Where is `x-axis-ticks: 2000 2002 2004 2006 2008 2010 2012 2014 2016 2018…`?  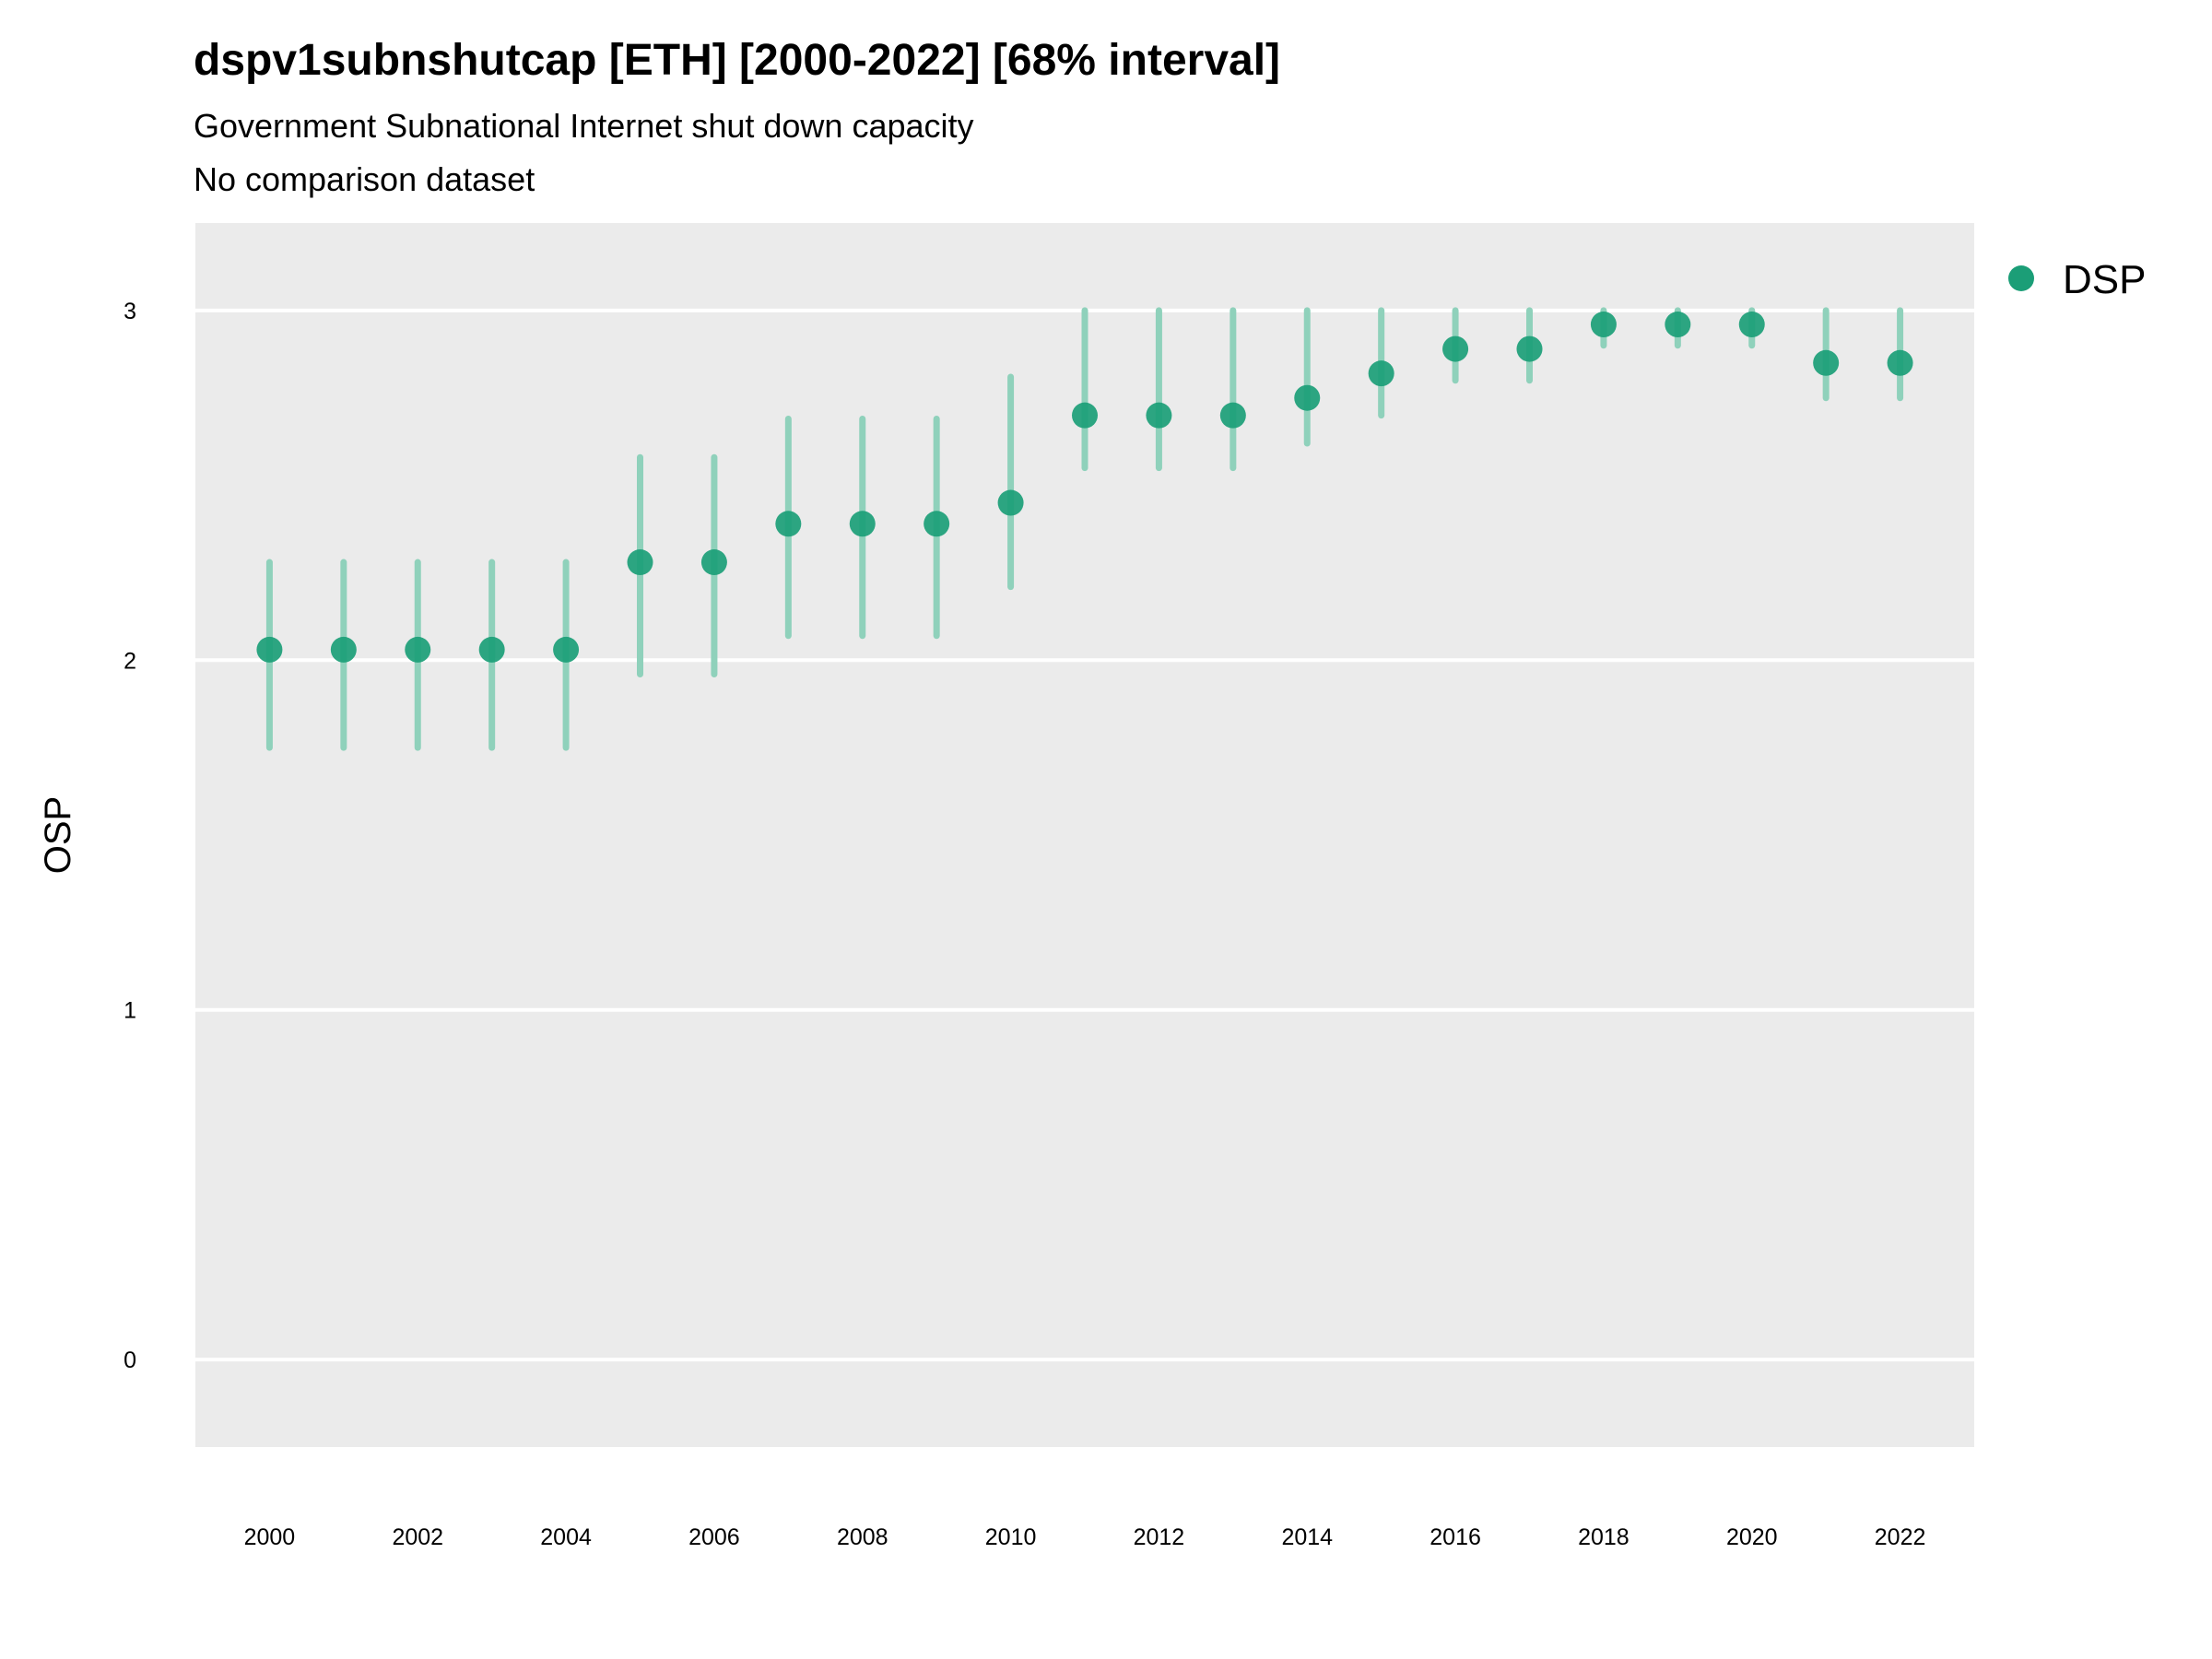 x-axis-ticks: 2000 2002 2004 2006 2008 2010 2012 2014 2016 2018… is located at coordinates (1085, 1537).